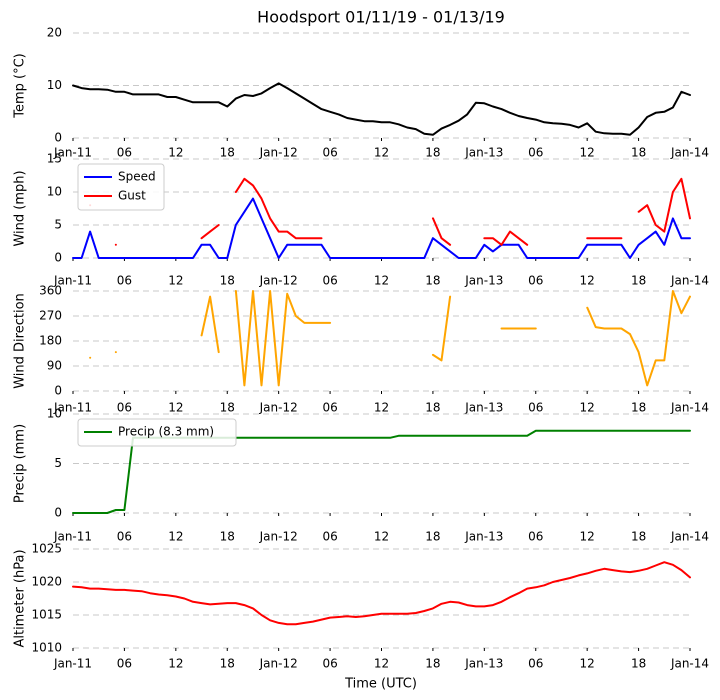  Describe the element at coordinates (46, 549) in the screenshot. I see `y-tick-label: 1025` at that location.